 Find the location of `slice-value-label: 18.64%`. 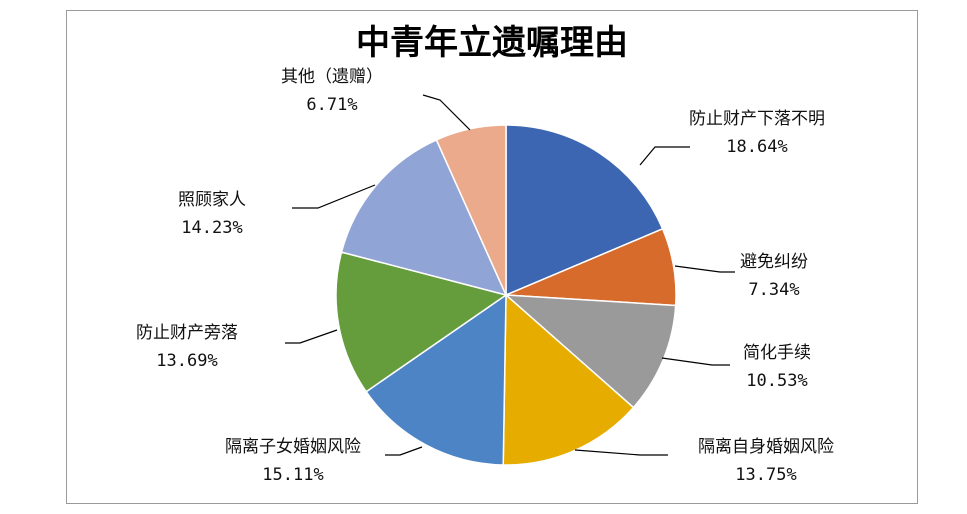

slice-value-label: 18.64% is located at coordinates (756, 147).